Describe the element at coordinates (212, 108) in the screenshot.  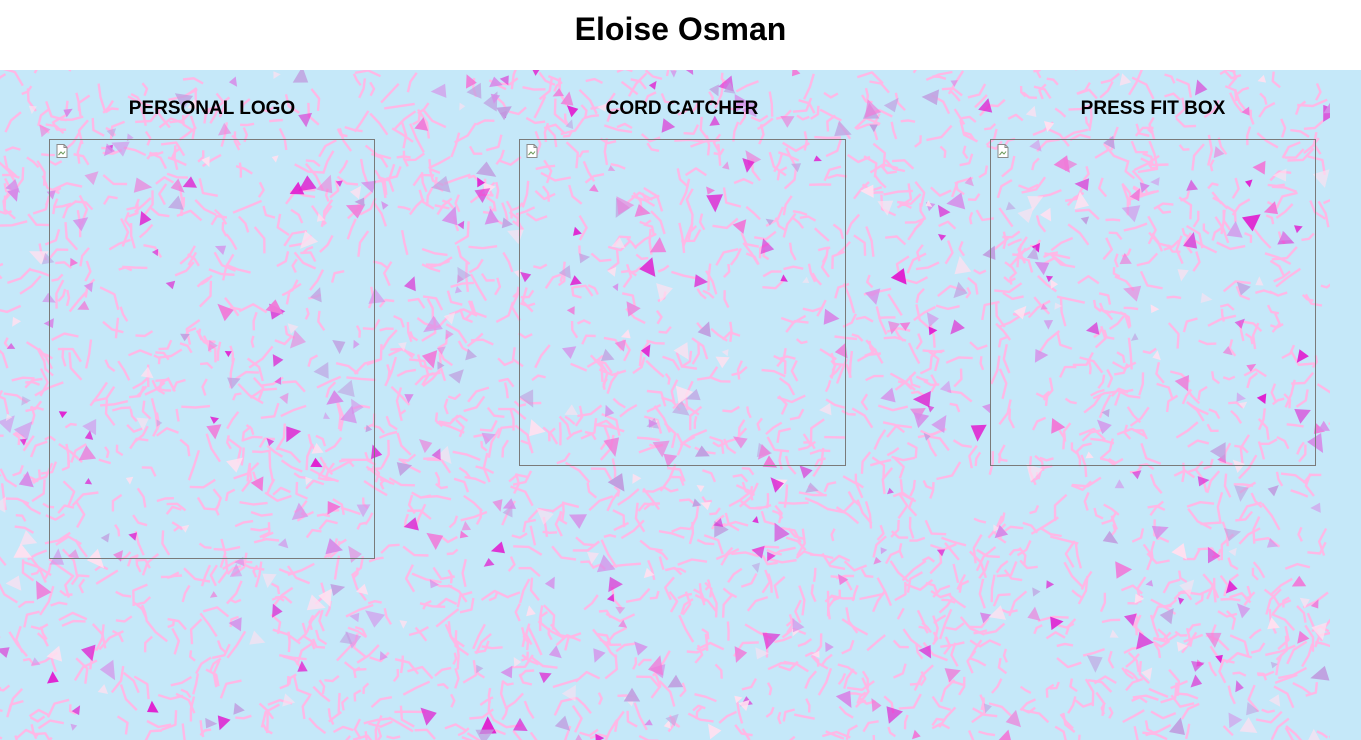
I see `project-title-personal-logo: PERSONAL LOGO` at that location.